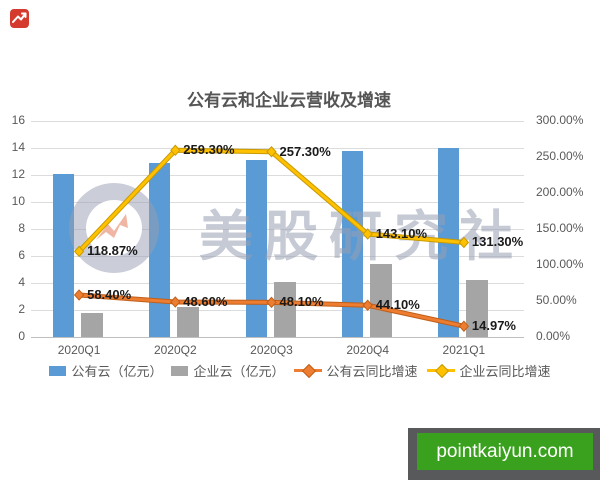 The height and width of the screenshot is (480, 600). Describe the element at coordinates (117, 371) in the screenshot. I see `legend-label: 公有云（亿元）` at that location.